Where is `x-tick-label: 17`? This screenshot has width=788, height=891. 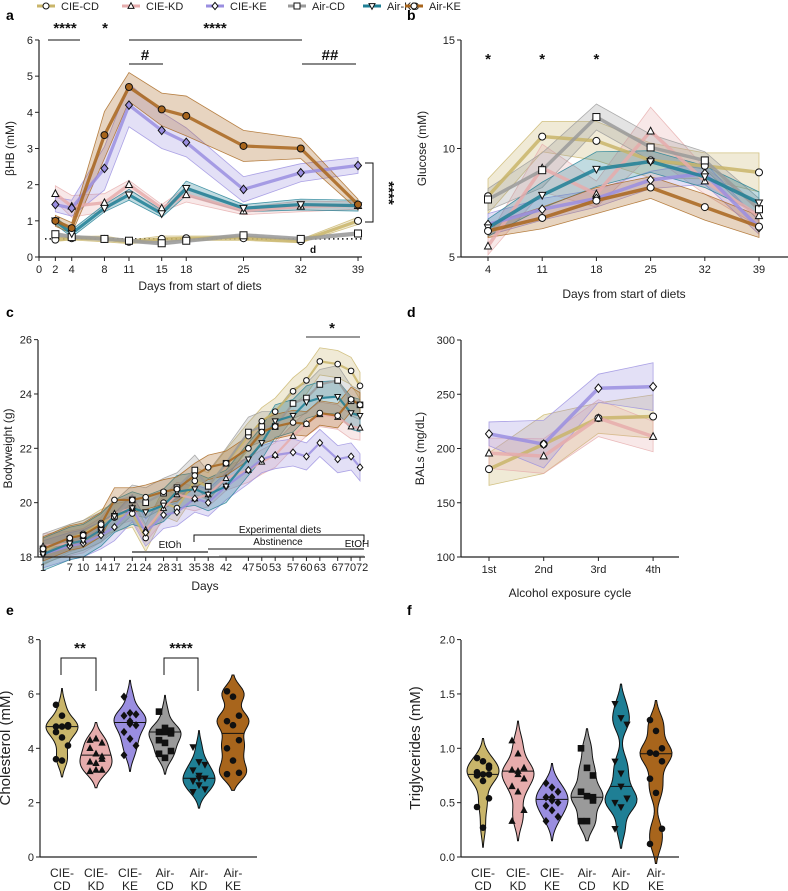 x-tick-label: 17 is located at coordinates (114, 568).